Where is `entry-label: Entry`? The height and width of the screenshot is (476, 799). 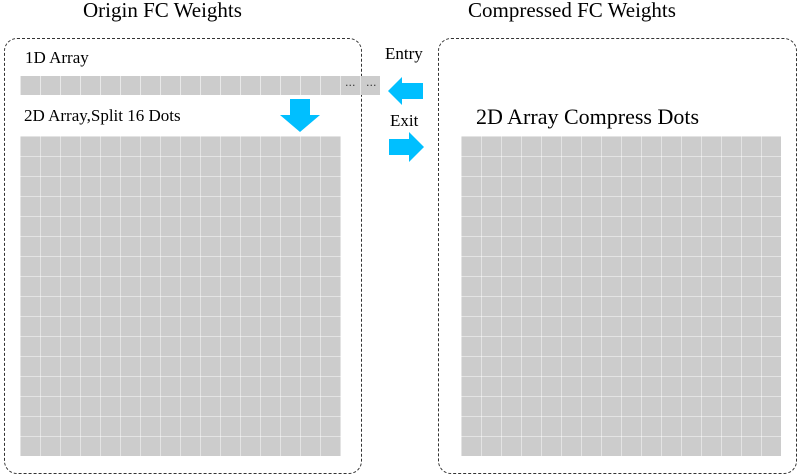
entry-label: Entry is located at coordinates (404, 53).